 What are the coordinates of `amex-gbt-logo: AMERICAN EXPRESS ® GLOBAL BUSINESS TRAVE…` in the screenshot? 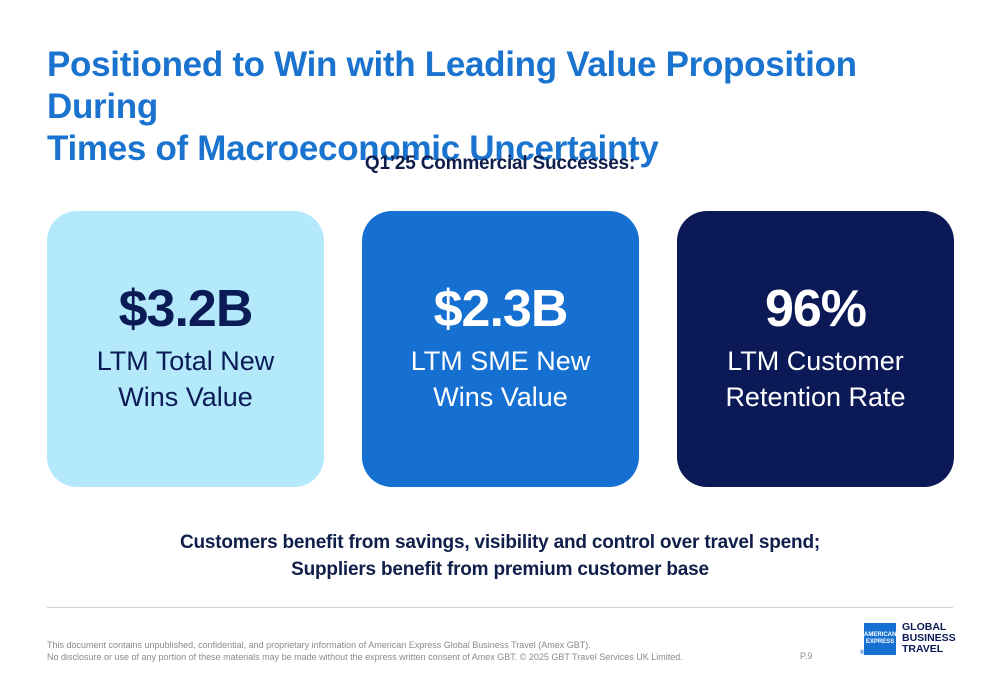 It's located at (908, 639).